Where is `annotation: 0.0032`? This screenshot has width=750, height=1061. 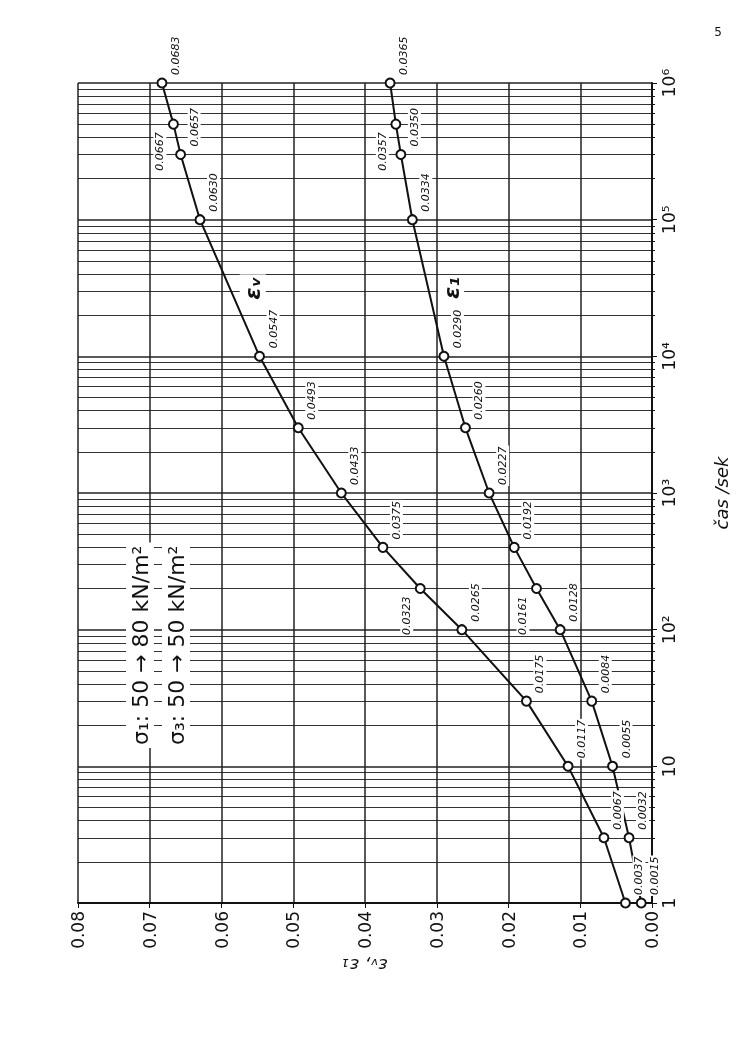
annotation: 0.0032 is located at coordinates (643, 810).